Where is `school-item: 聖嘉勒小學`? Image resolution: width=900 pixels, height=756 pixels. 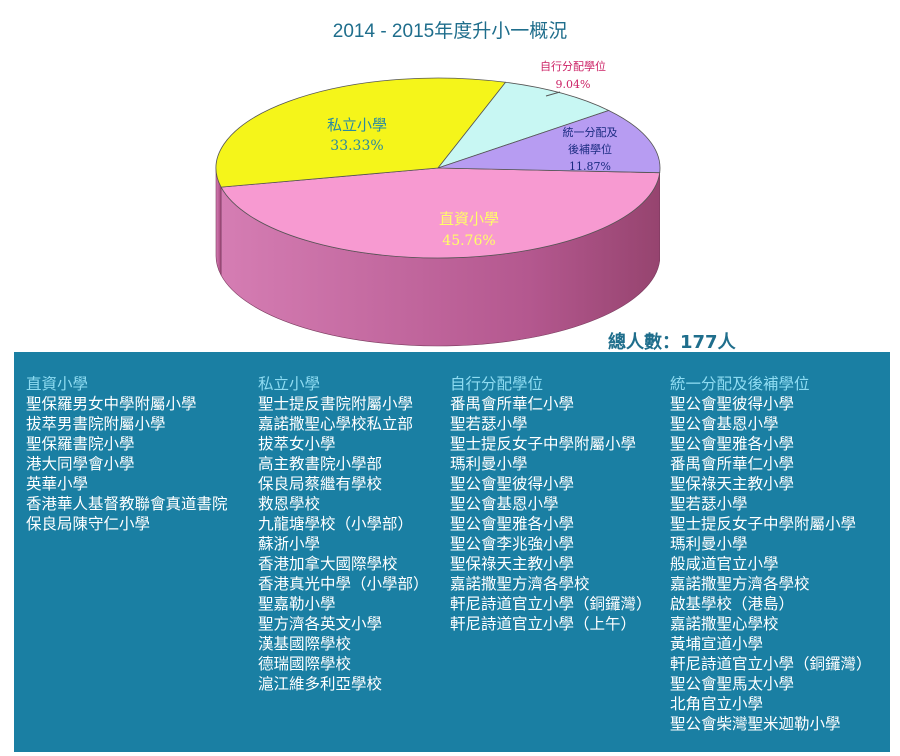 school-item: 聖嘉勒小學 is located at coordinates (297, 604).